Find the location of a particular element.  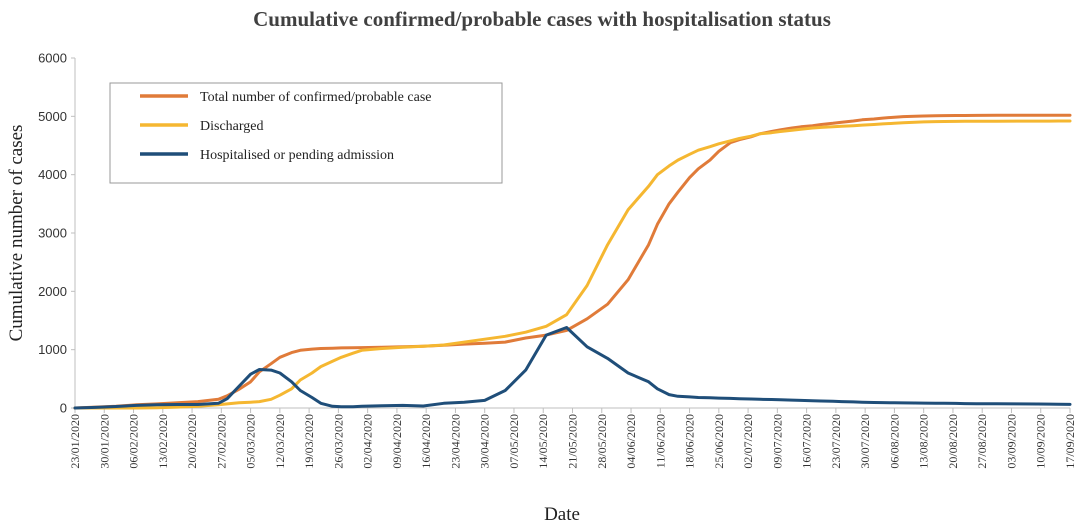

x-tick-label: 13/08/2020 is located at coordinates (924, 441).